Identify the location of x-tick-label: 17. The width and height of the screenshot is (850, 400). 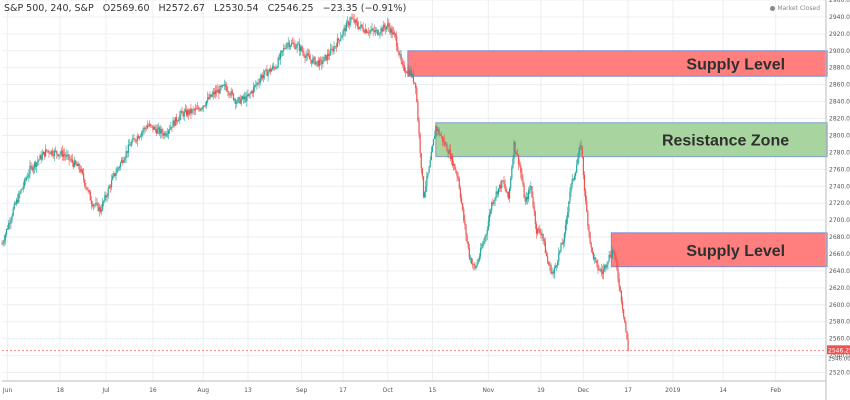
(343, 390).